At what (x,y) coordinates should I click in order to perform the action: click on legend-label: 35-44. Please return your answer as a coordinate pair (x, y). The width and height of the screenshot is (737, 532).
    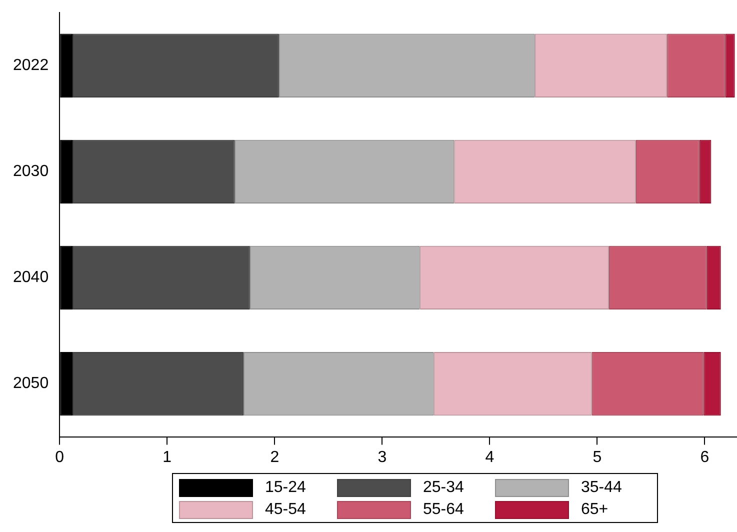
    Looking at the image, I should click on (601, 488).